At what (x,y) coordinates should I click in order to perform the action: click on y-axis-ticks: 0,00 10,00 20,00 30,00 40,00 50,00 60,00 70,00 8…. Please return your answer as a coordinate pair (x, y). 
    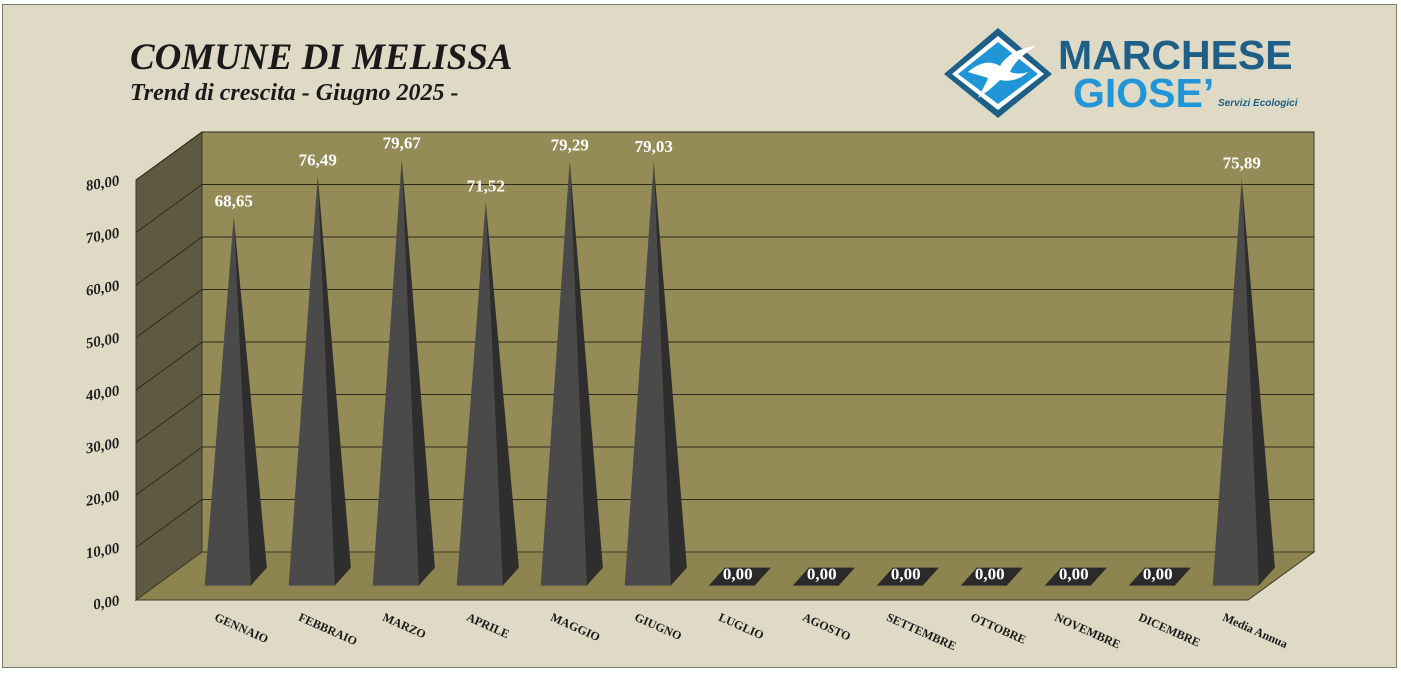
    Looking at the image, I should click on (102, 393).